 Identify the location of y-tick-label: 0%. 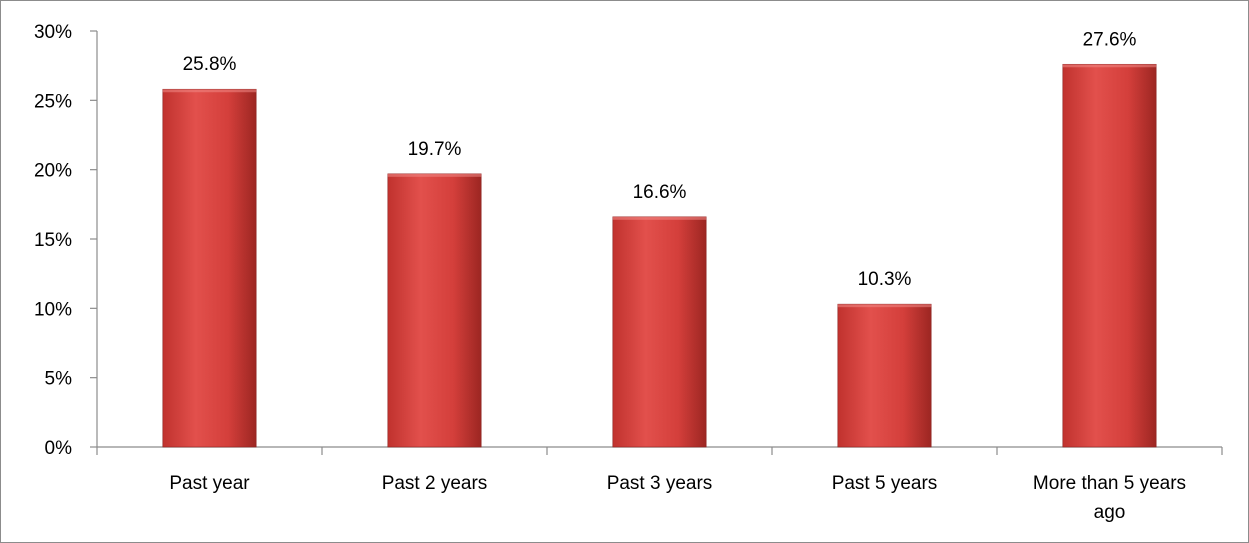
(59, 448).